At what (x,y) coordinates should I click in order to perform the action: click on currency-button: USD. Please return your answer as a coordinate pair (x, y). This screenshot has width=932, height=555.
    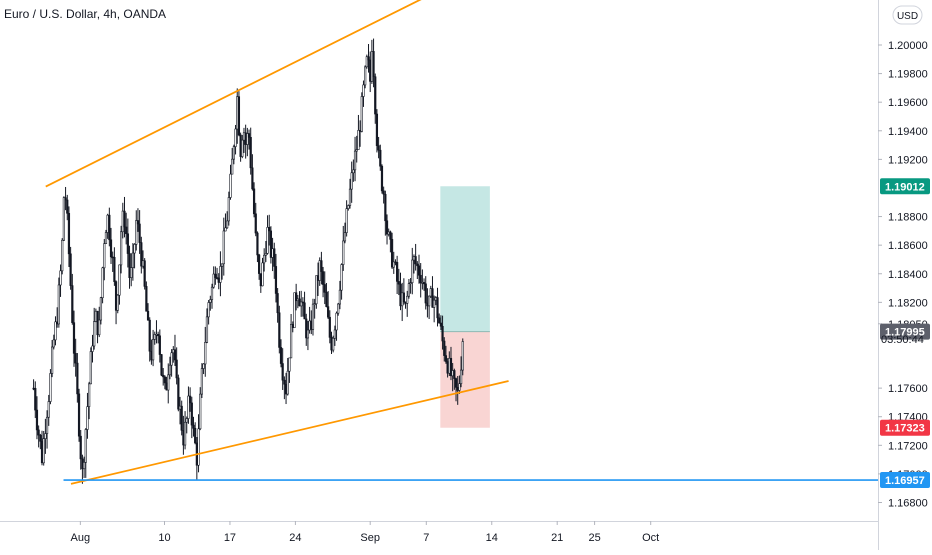
    Looking at the image, I should click on (907, 15).